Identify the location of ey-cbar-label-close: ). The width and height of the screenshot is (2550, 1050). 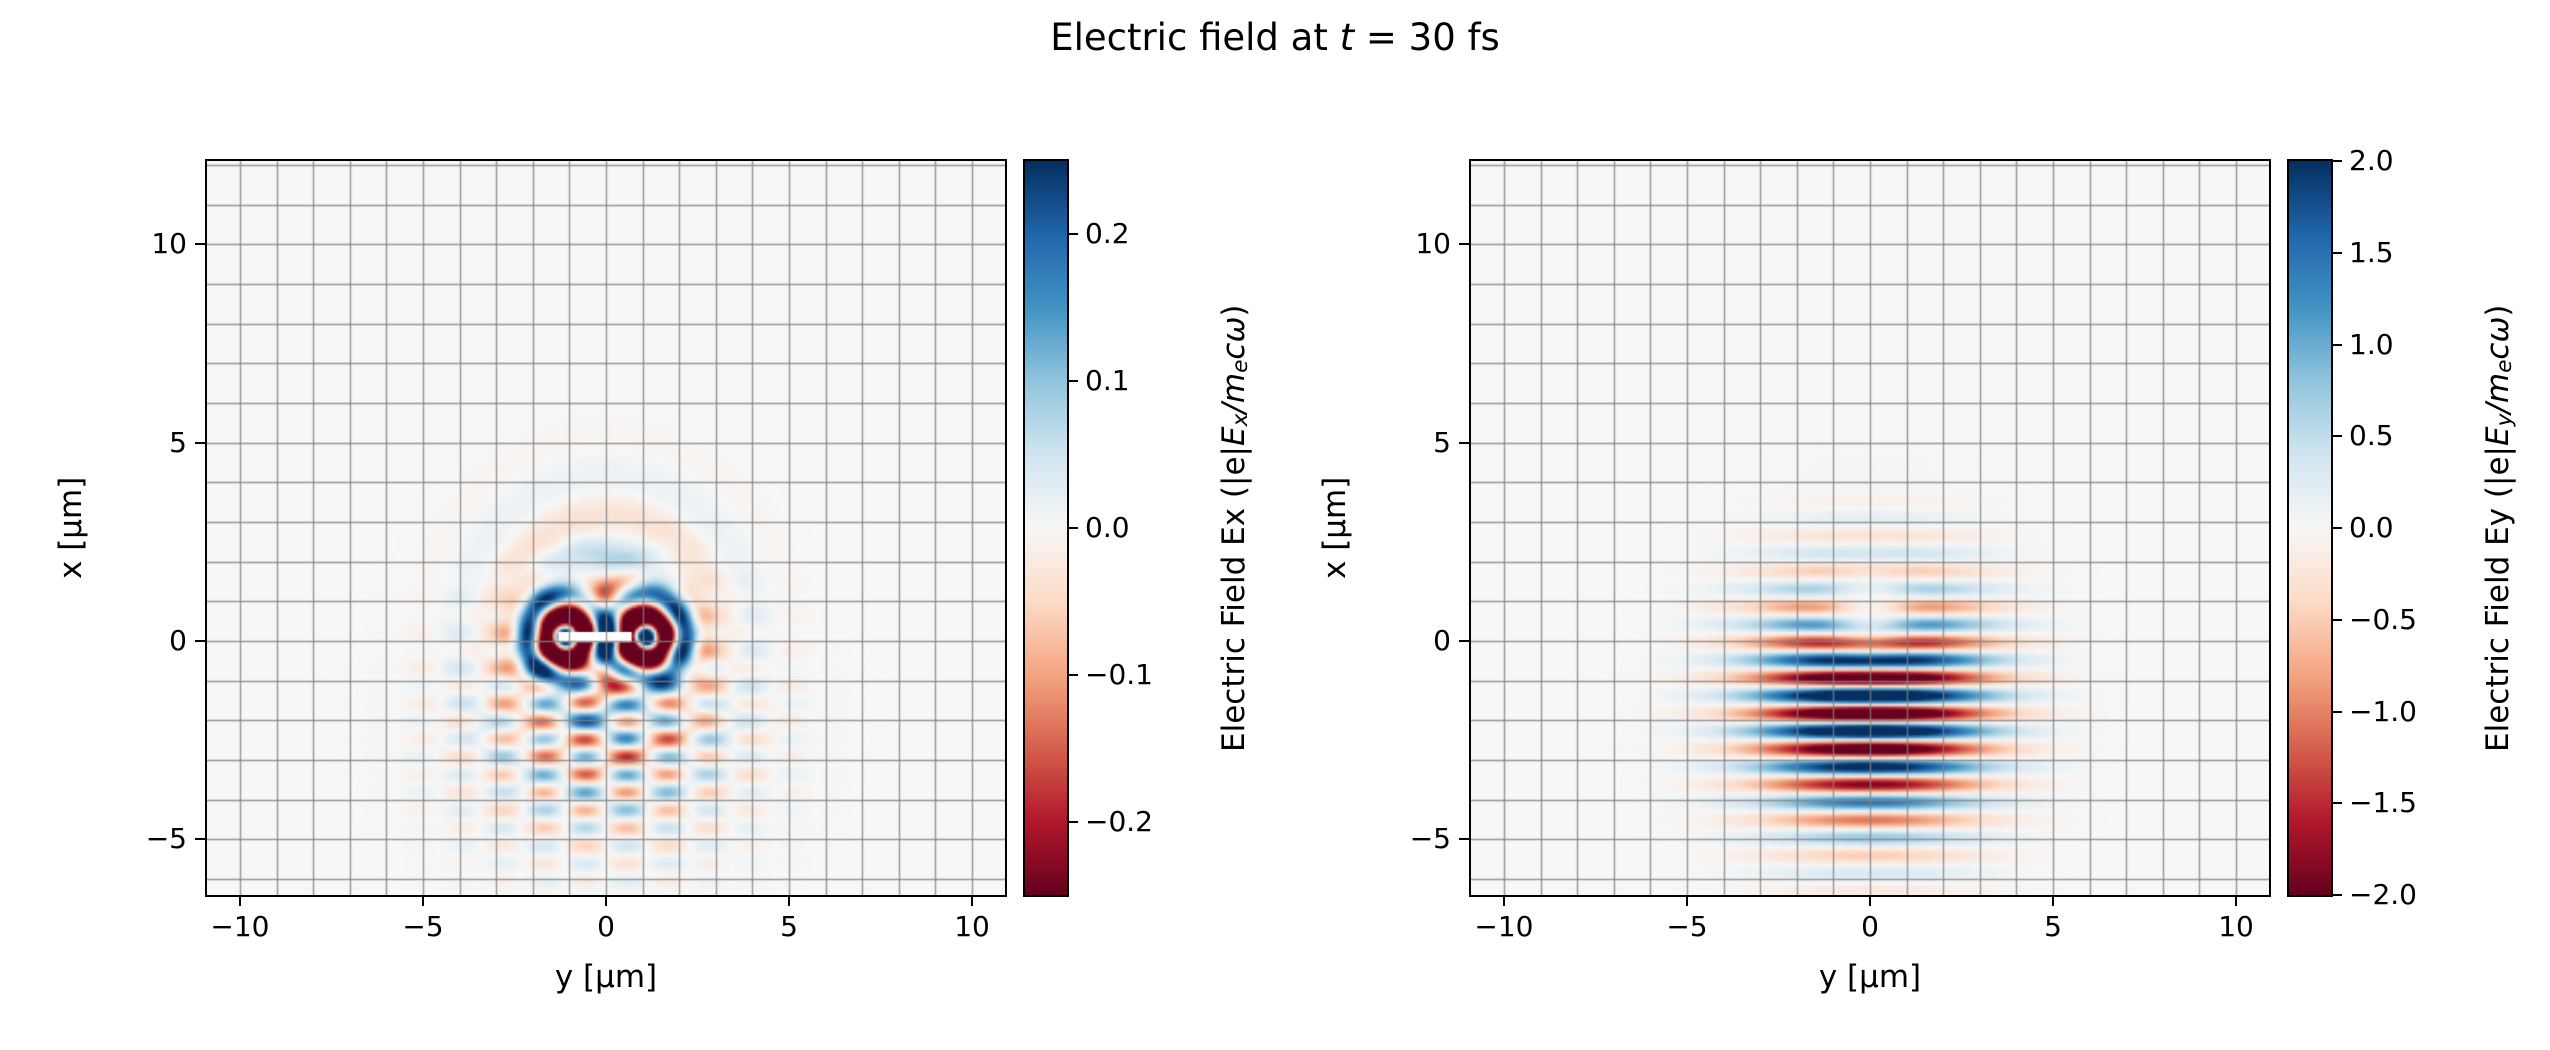
(2498, 310).